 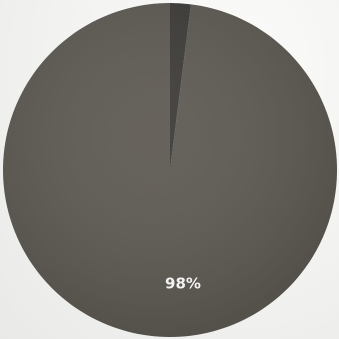 I want to click on pie-labels: 98%, so click(x=183, y=284).